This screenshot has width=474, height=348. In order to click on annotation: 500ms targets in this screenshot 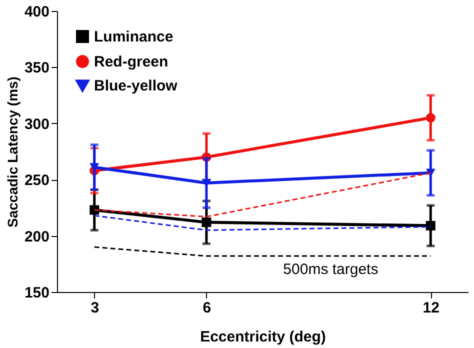, I will do `click(330, 269)`.